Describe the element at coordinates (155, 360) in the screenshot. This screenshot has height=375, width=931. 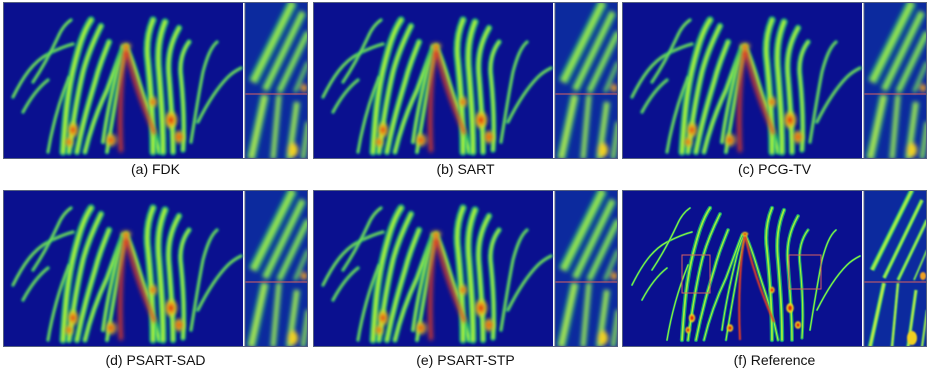
I see `panel-caption: (d) PSART-SAD` at that location.